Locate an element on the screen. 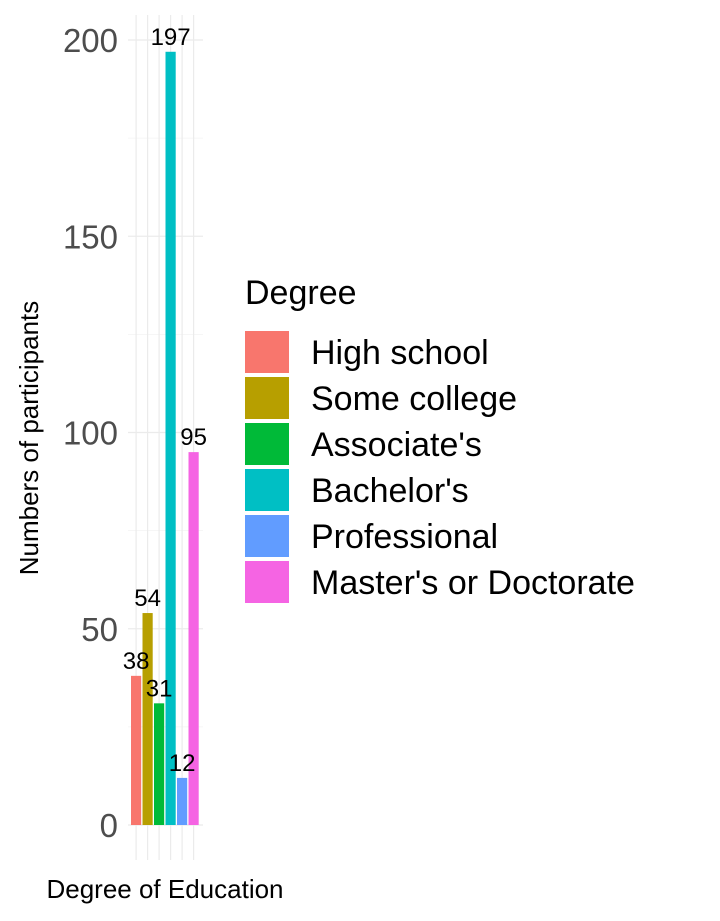 The width and height of the screenshot is (720, 921). legend-label: Associate's is located at coordinates (396, 445).